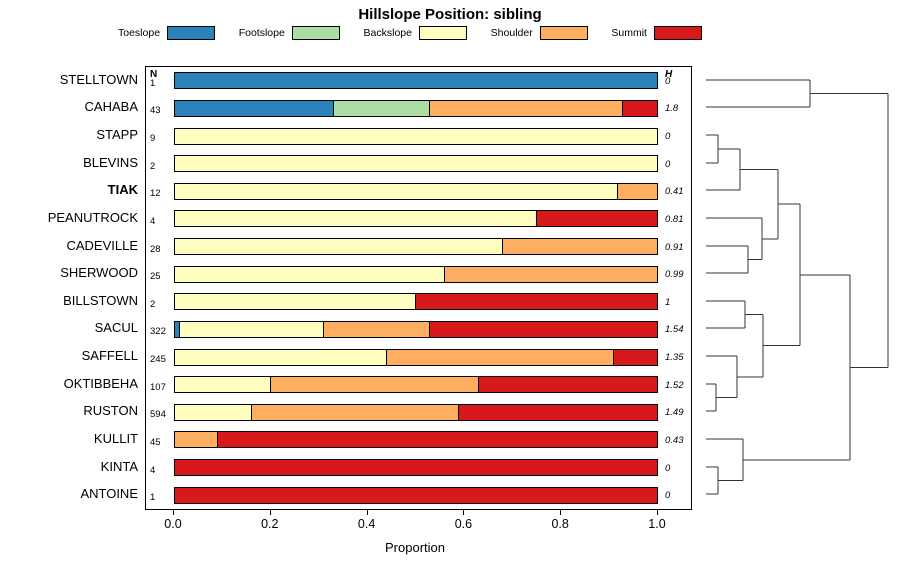  What do you see at coordinates (102, 245) in the screenshot?
I see `row-label: CADEVILLE` at bounding box center [102, 245].